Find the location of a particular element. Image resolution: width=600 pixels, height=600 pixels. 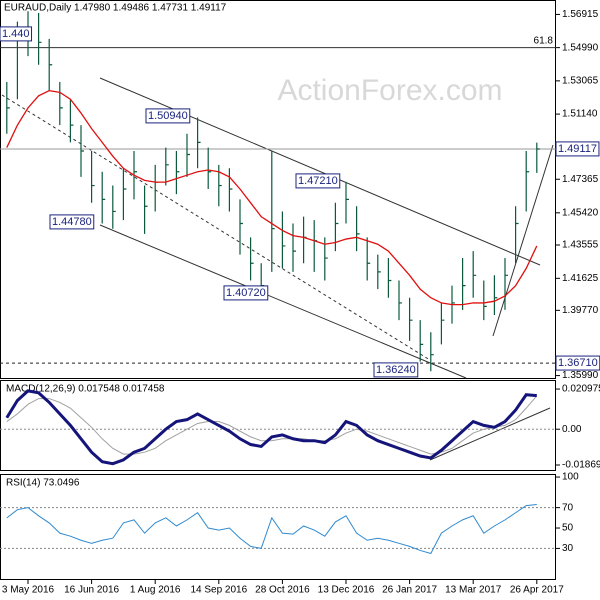

rsi-title: RSI(14) 73.0496 is located at coordinates (43, 483).